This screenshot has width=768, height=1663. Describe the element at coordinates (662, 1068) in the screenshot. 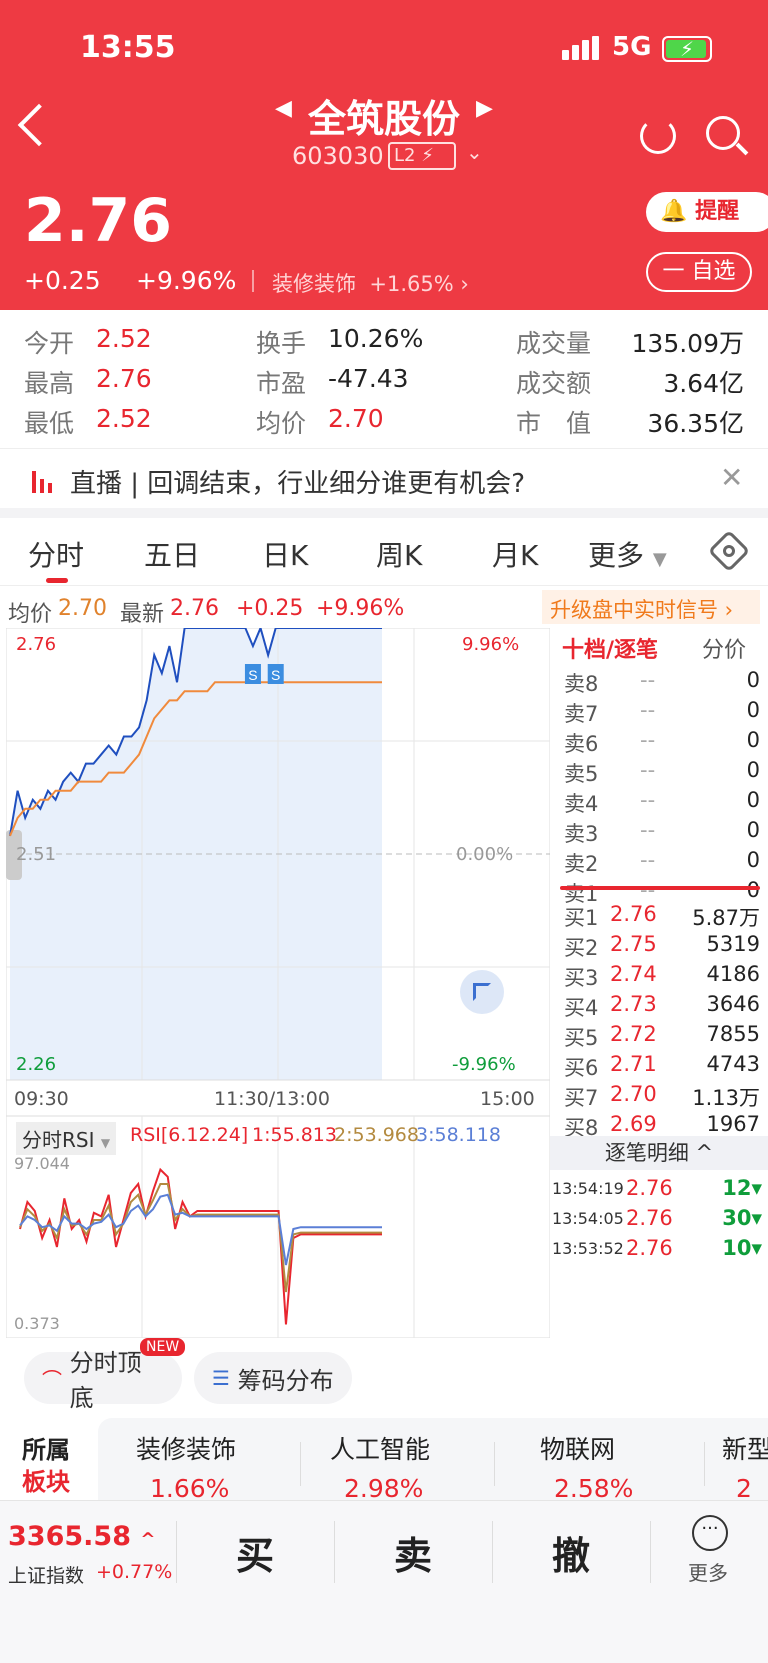

I see `bid-row: 买6 2.71 4743` at that location.